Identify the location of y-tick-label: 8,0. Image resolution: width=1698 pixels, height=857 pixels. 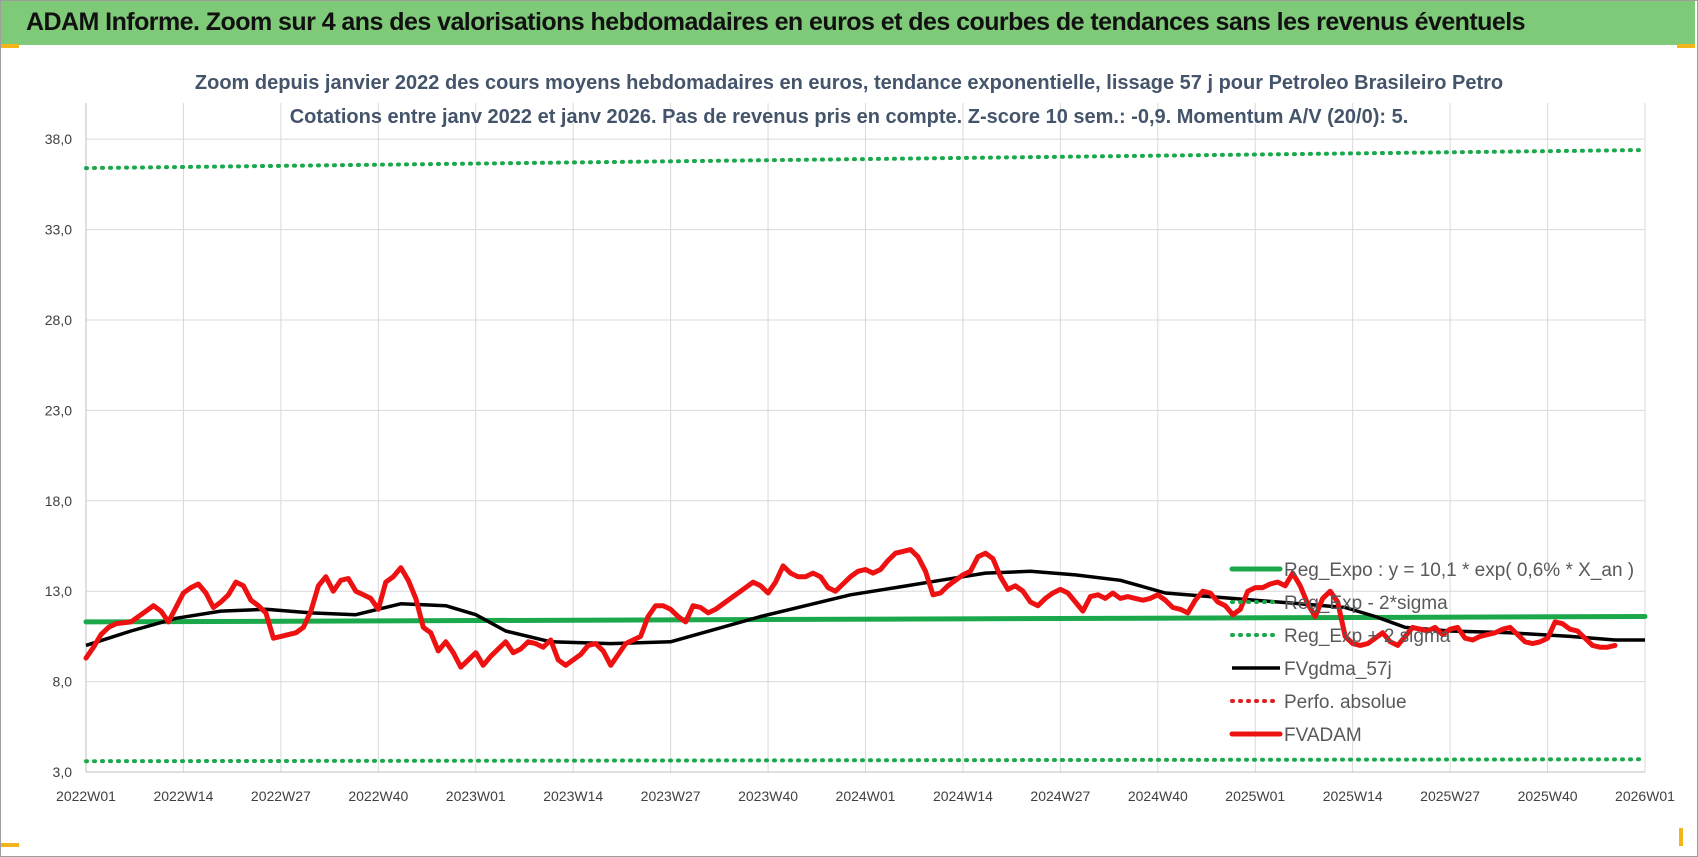
(63, 682).